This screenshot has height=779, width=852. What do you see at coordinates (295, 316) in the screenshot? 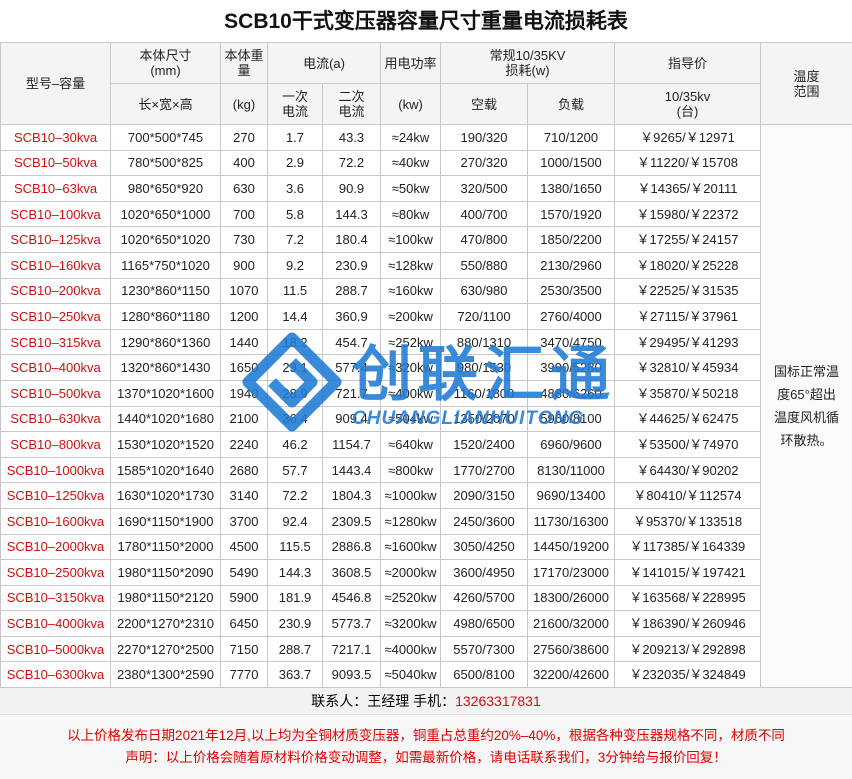
I see `table-cell: 14.4` at bounding box center [295, 316].